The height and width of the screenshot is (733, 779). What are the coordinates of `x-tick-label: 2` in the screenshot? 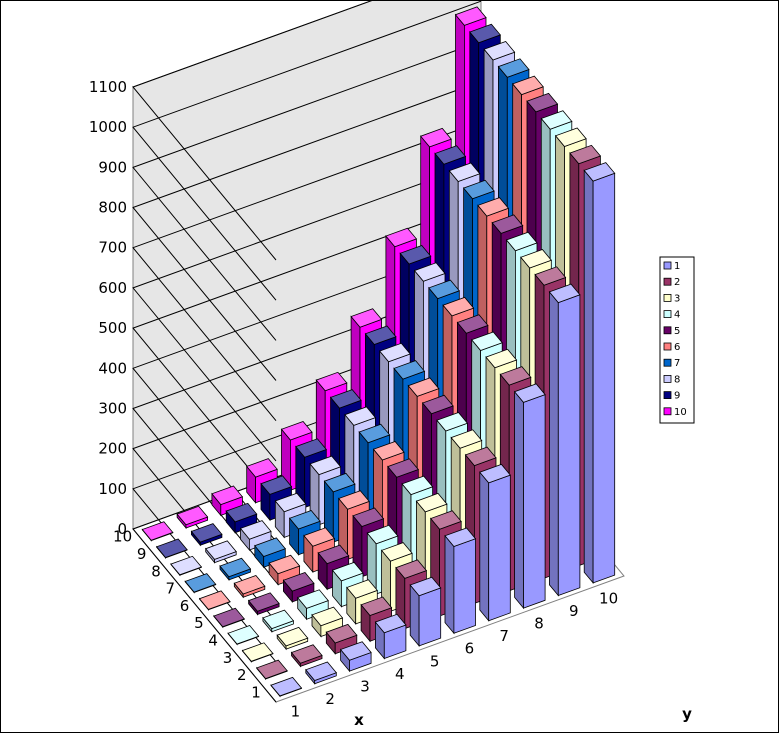 It's located at (242, 675).